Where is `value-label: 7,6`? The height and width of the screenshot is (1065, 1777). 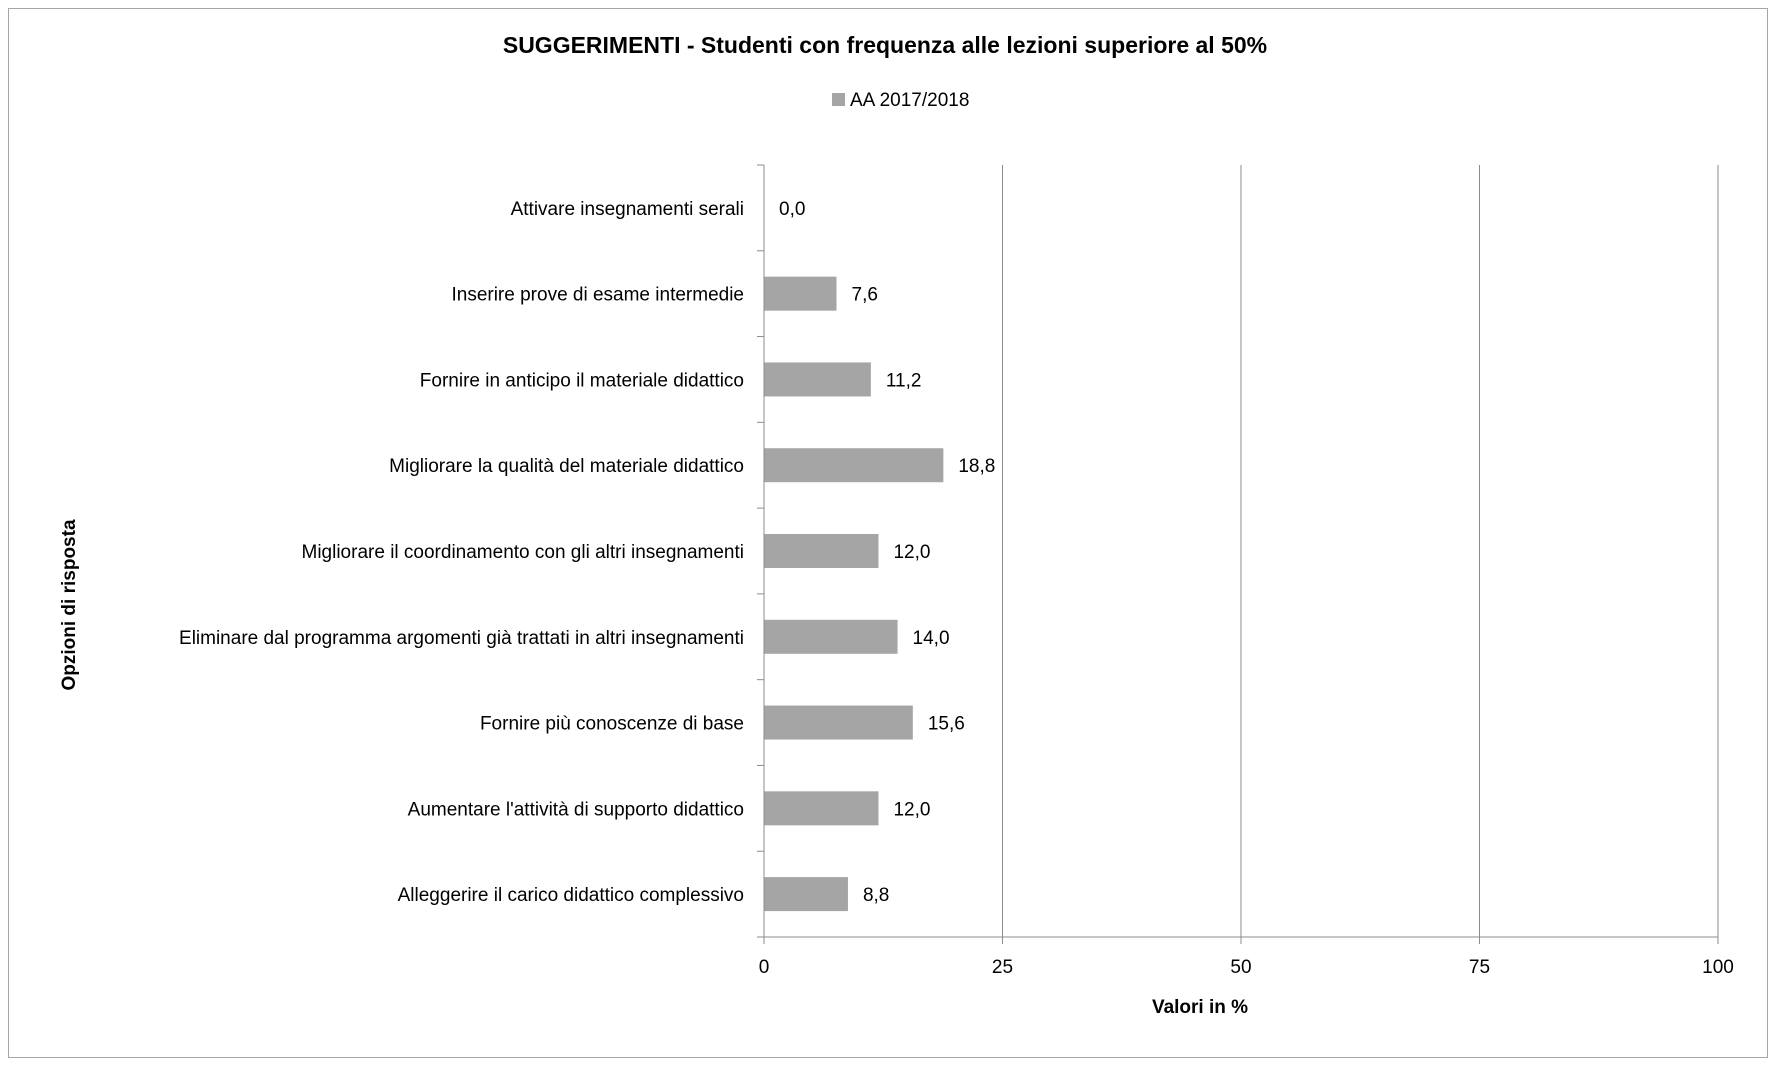 value-label: 7,6 is located at coordinates (865, 295).